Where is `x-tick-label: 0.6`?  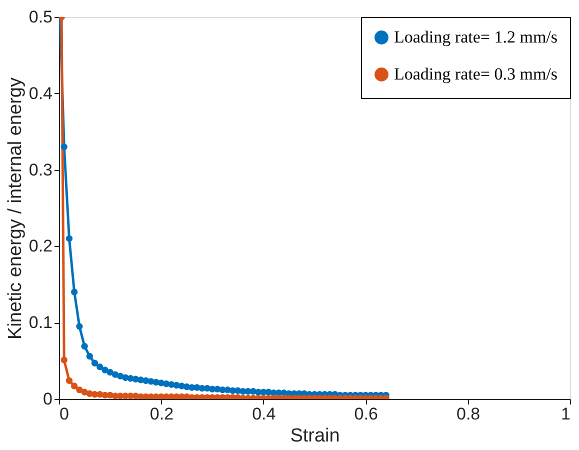 x-tick-label: 0.6 is located at coordinates (366, 414).